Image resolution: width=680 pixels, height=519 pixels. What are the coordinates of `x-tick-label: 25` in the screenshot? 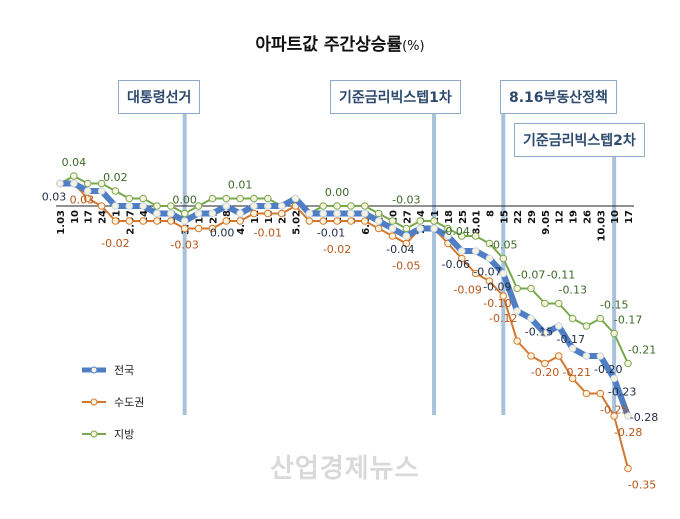 It's located at (463, 217).